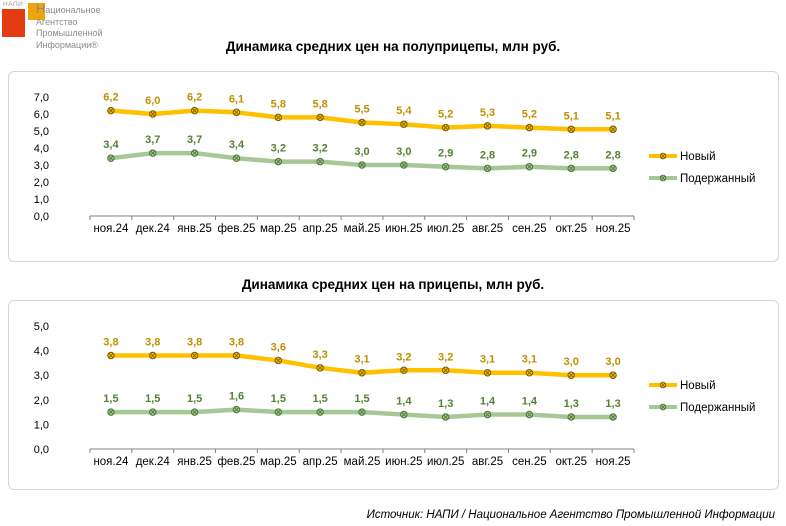  I want to click on x-tick-label: авг.25, so click(487, 229).